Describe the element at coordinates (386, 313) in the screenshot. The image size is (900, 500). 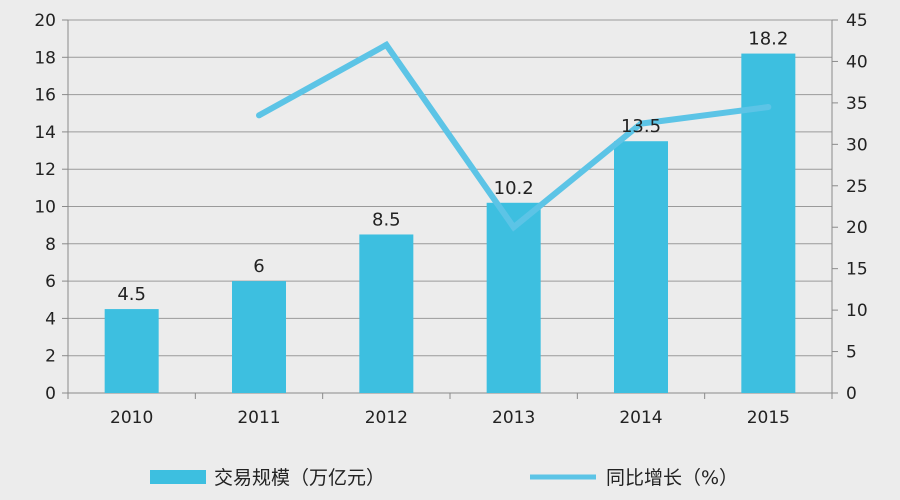
I see `bar-2012` at that location.